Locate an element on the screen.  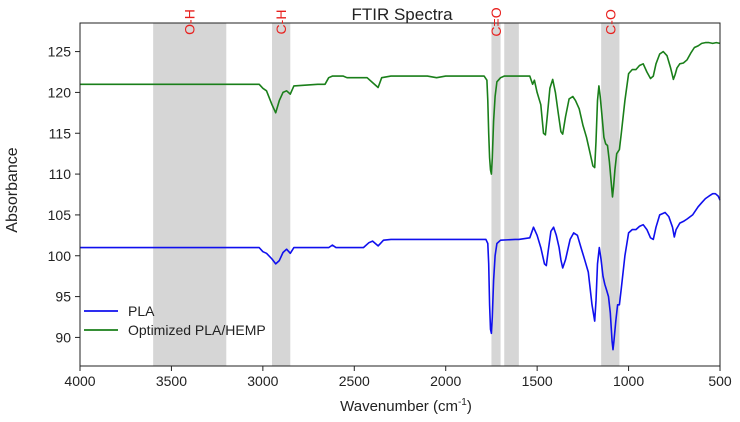
x-tick-label: 3500 is located at coordinates (171, 381).